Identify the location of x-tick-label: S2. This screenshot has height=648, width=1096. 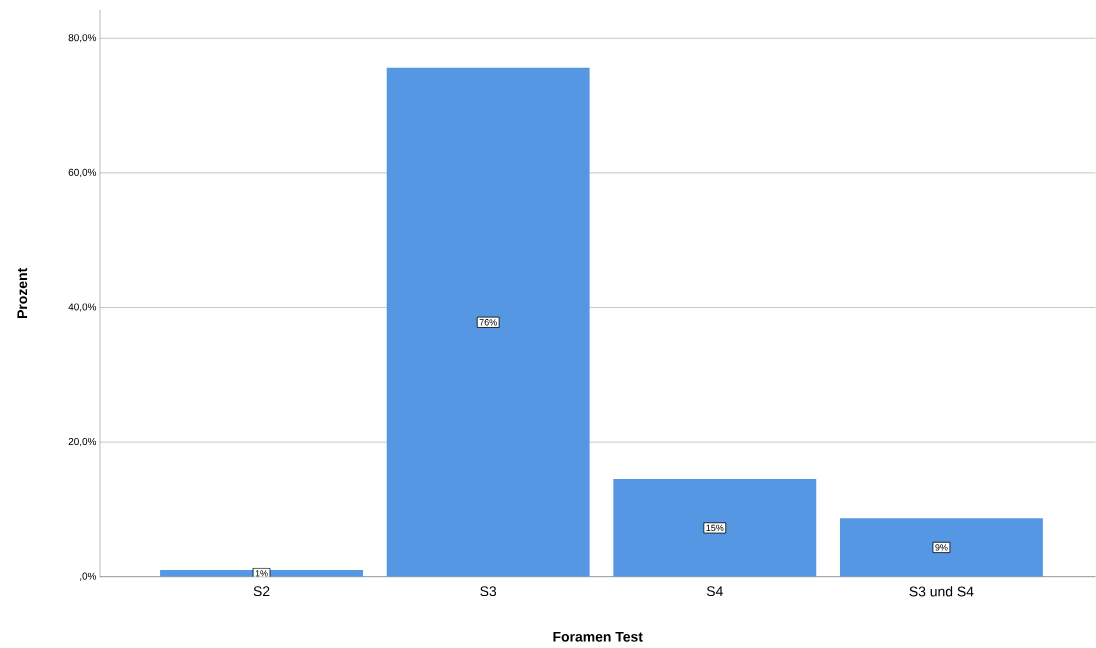
(261, 591).